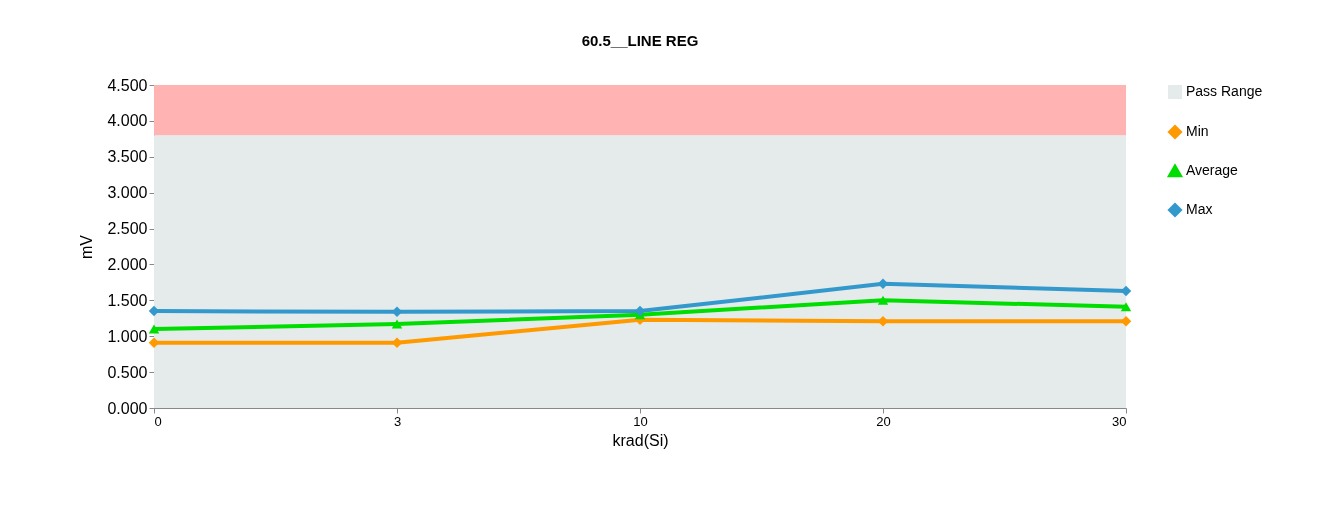 The width and height of the screenshot is (1344, 508). What do you see at coordinates (397, 421) in the screenshot?
I see `x-tick-label: 3` at bounding box center [397, 421].